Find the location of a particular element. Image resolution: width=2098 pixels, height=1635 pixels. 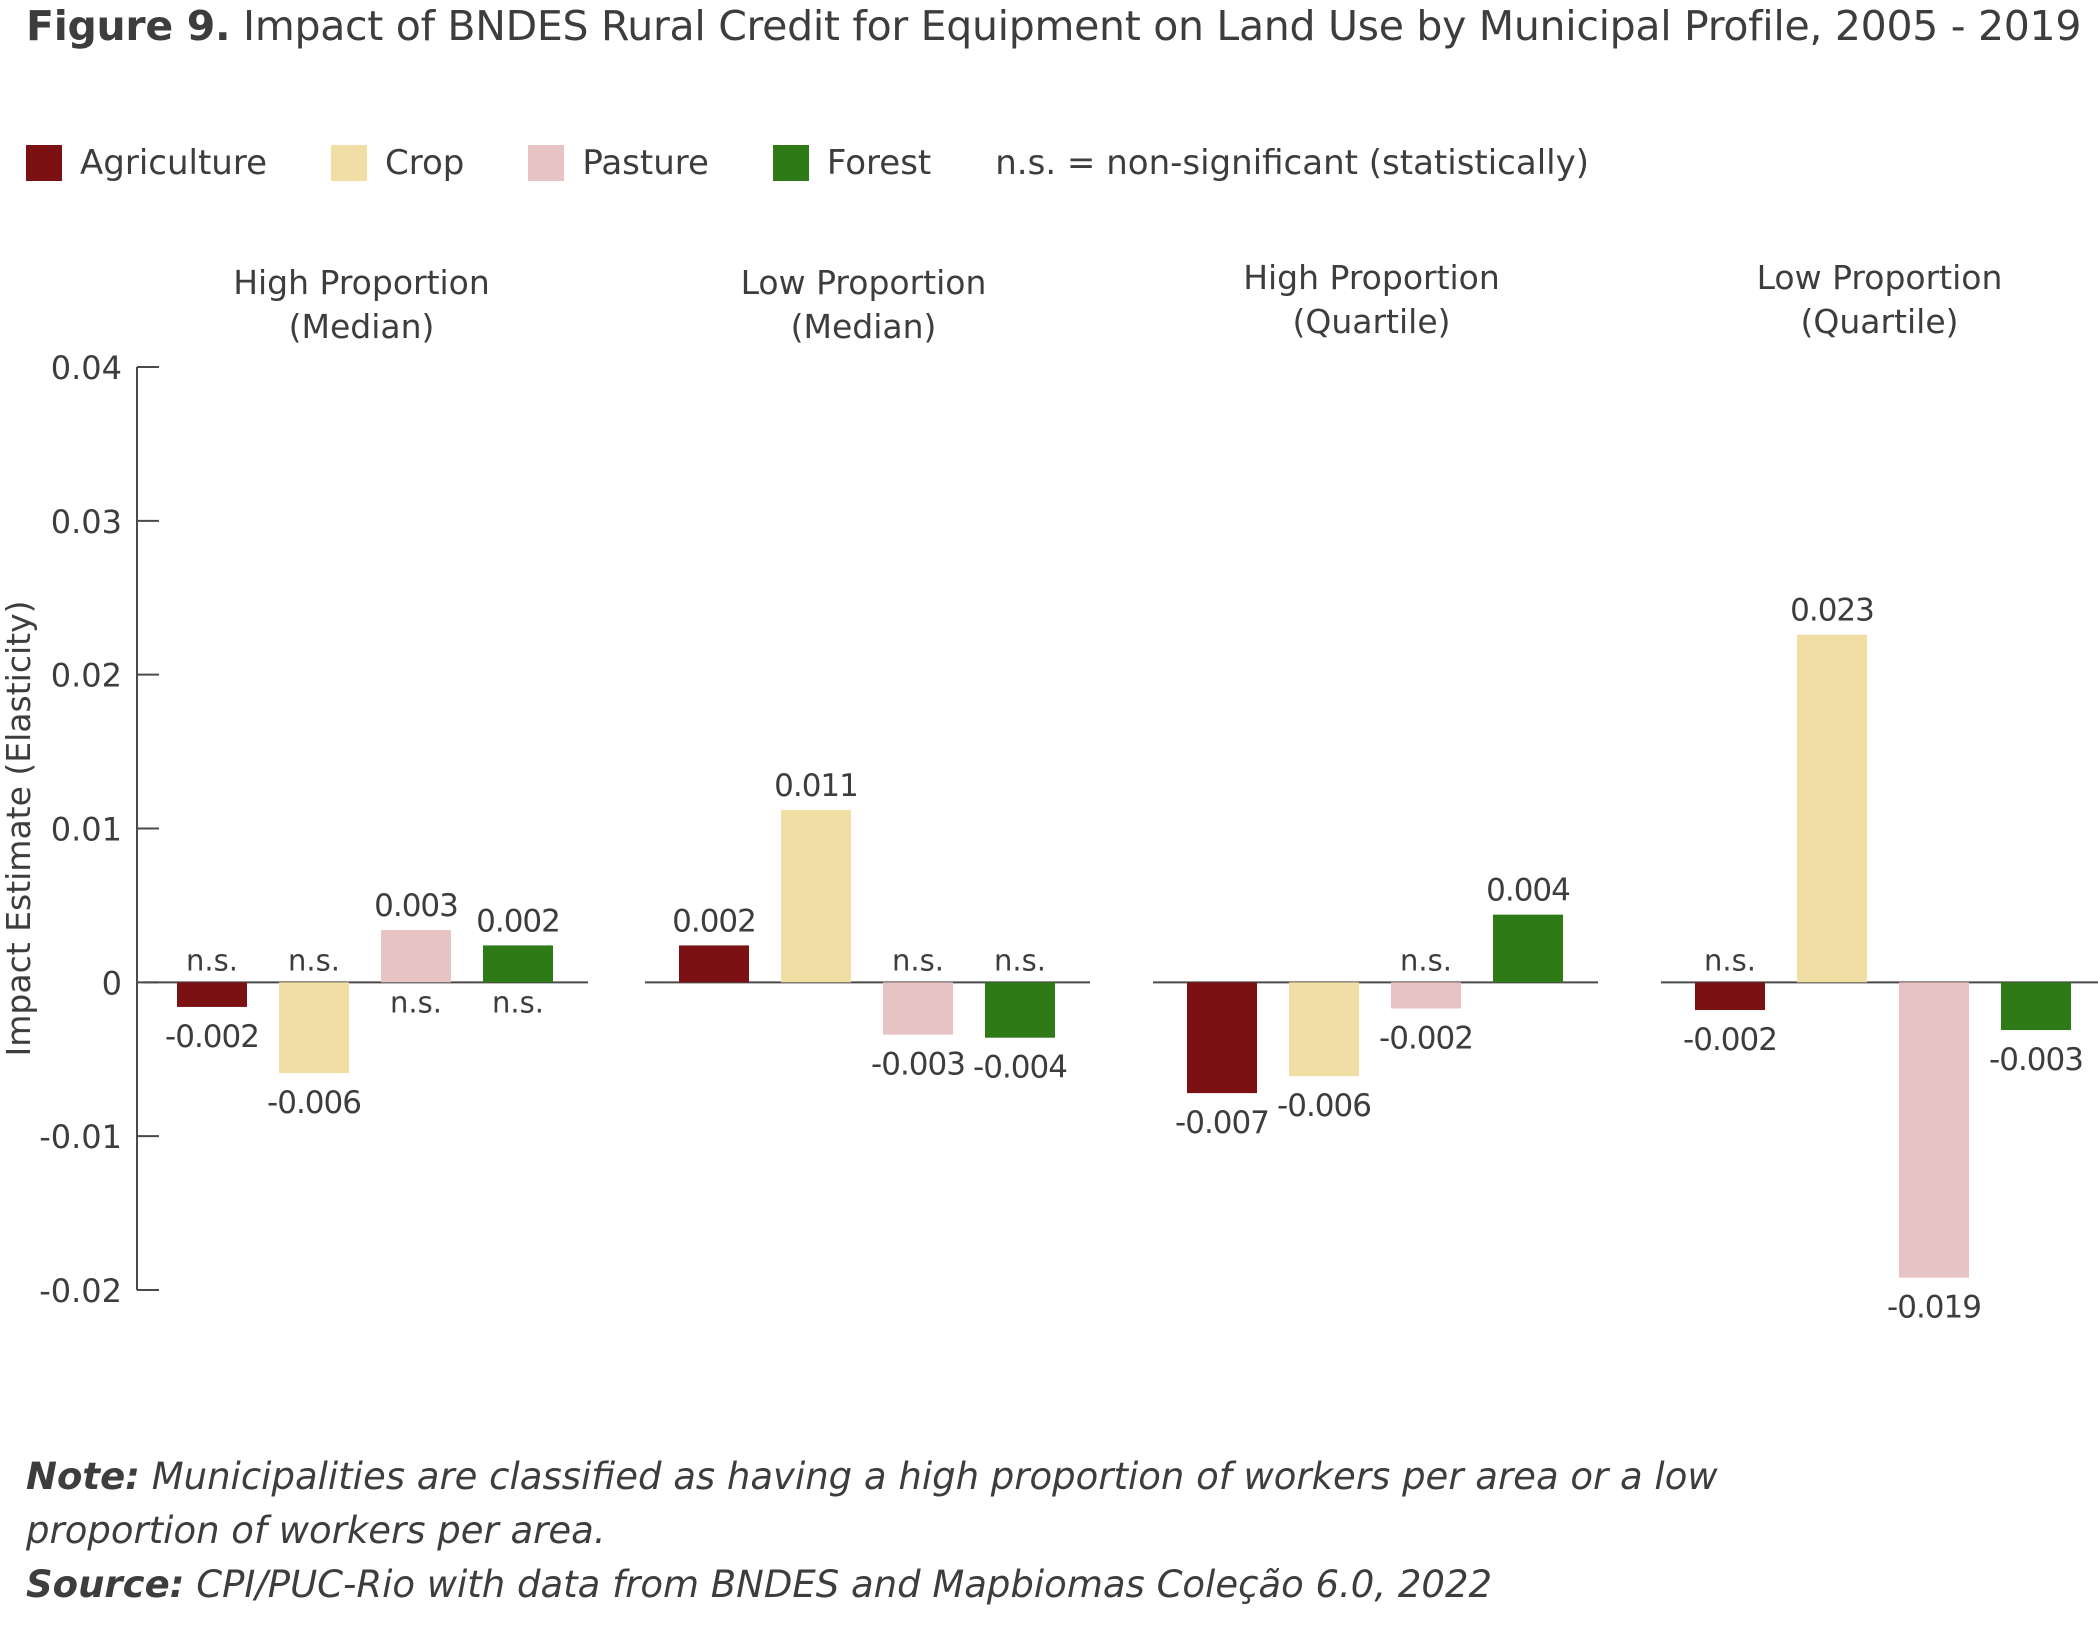

legend-item-forest: Forest is located at coordinates (852, 163).